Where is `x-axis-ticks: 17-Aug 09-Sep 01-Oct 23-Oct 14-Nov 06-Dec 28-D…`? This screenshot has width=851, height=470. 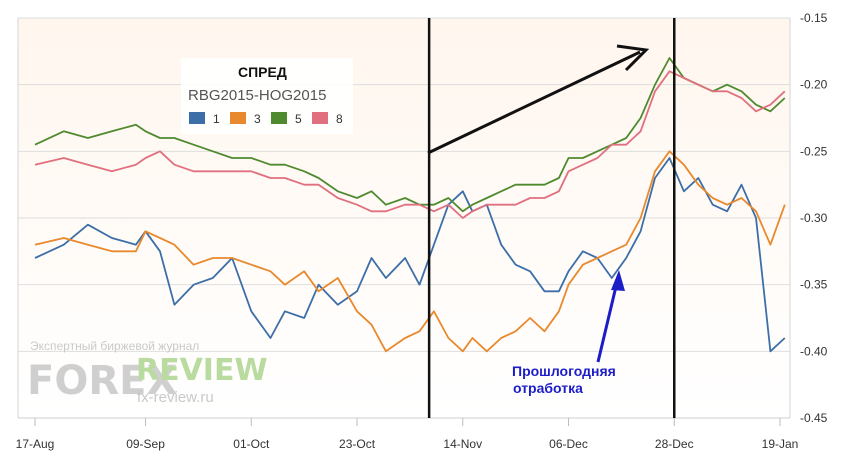 x-axis-ticks: 17-Aug 09-Sep 01-Oct 23-Oct 14-Nov 06-Dec 28-D… is located at coordinates (407, 434).